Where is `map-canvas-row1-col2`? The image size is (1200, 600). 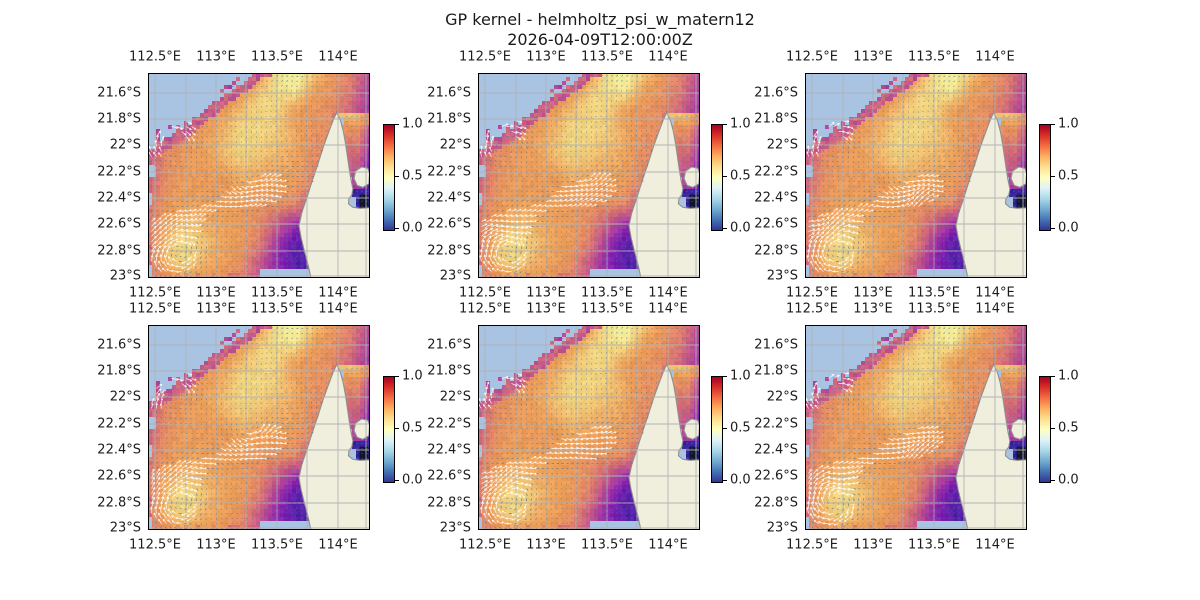 map-canvas-row1-col2 is located at coordinates (589, 175).